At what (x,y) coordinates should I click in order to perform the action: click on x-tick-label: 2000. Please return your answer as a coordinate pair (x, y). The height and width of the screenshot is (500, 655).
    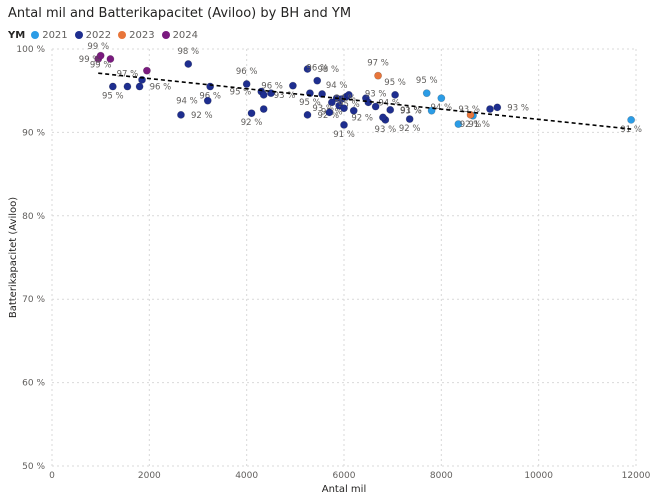
    Looking at the image, I should click on (149, 476).